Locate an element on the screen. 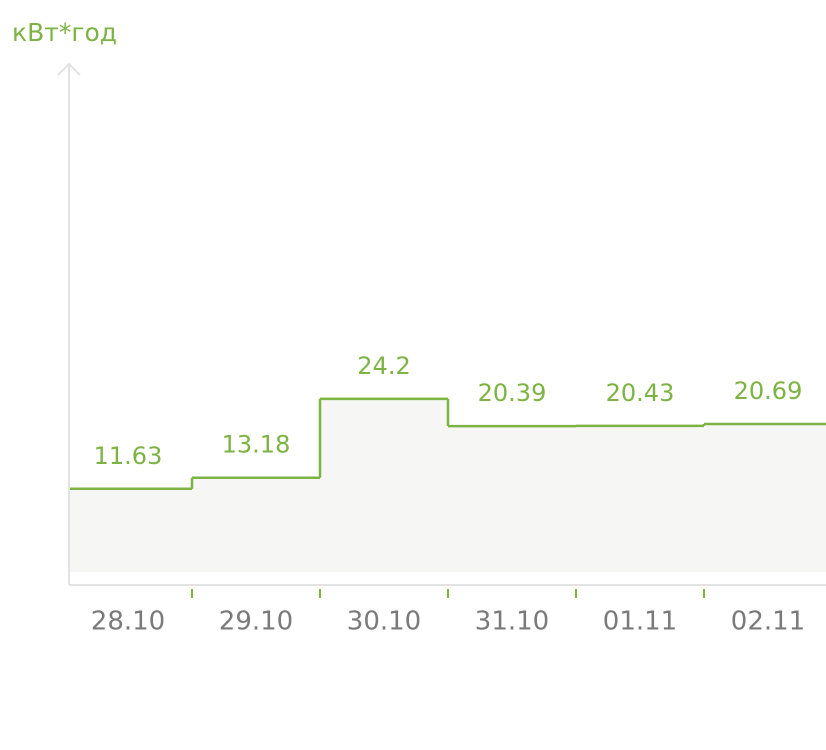 The image size is (826, 750). value-label: 20.69 is located at coordinates (768, 391).